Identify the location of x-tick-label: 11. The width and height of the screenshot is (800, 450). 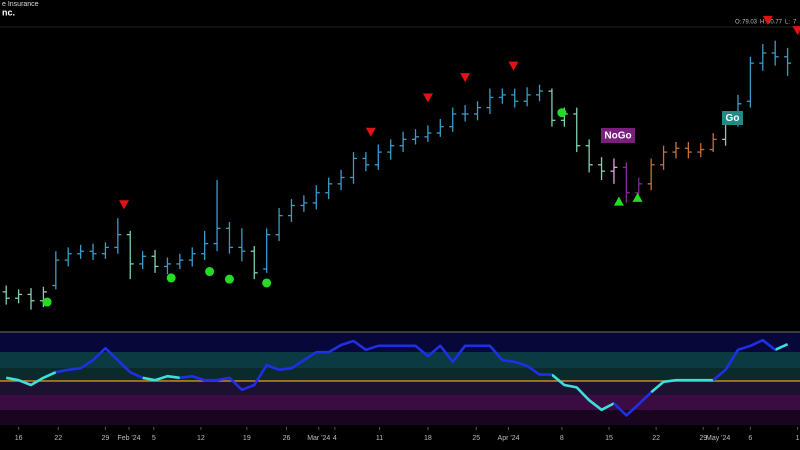
(379, 438).